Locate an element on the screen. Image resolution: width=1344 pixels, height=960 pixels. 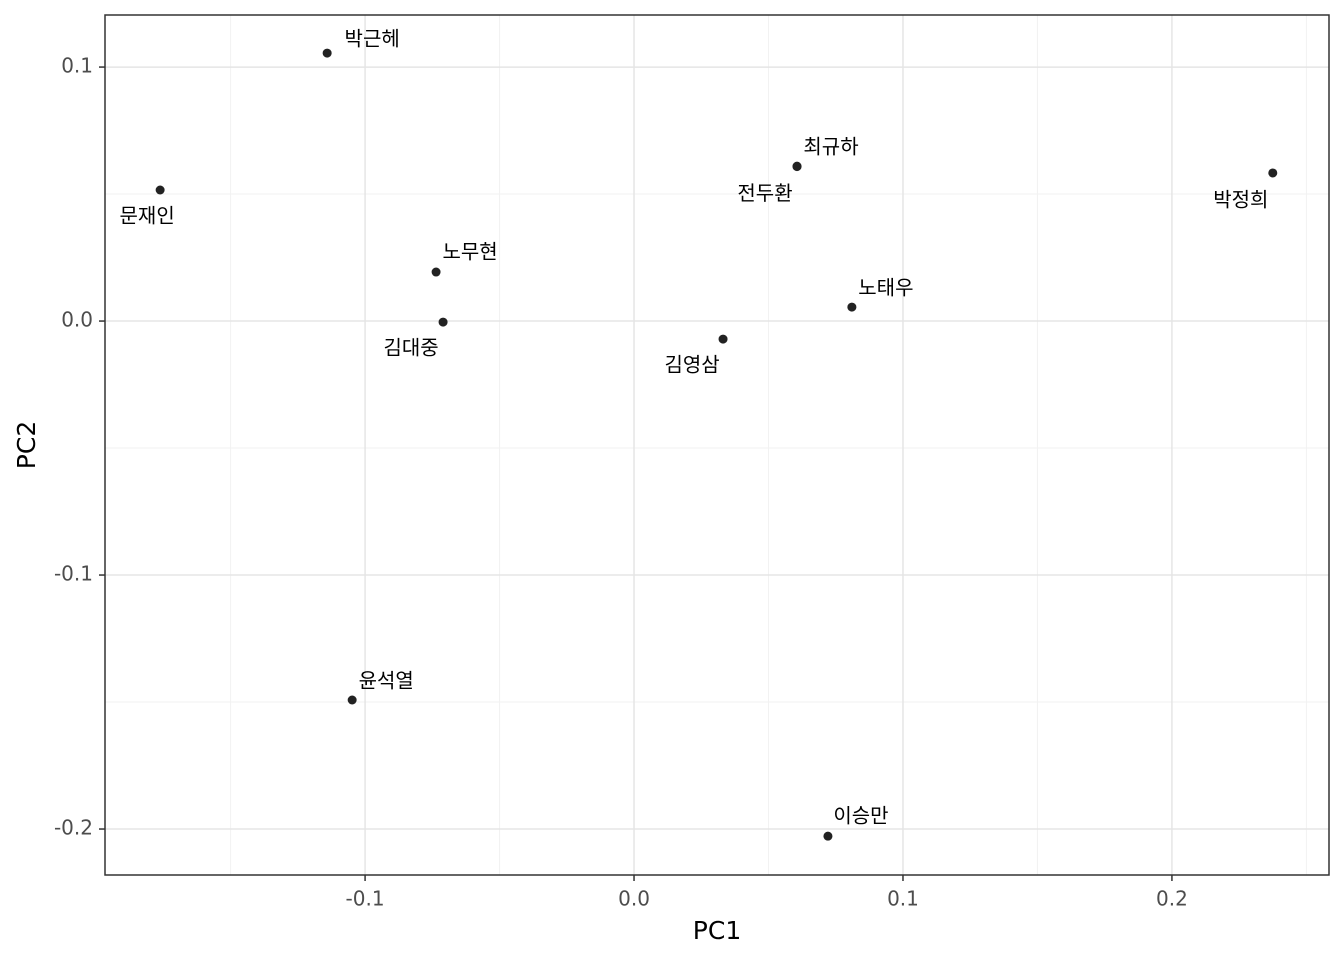
x-tick-label: -0.1 is located at coordinates (365, 899).